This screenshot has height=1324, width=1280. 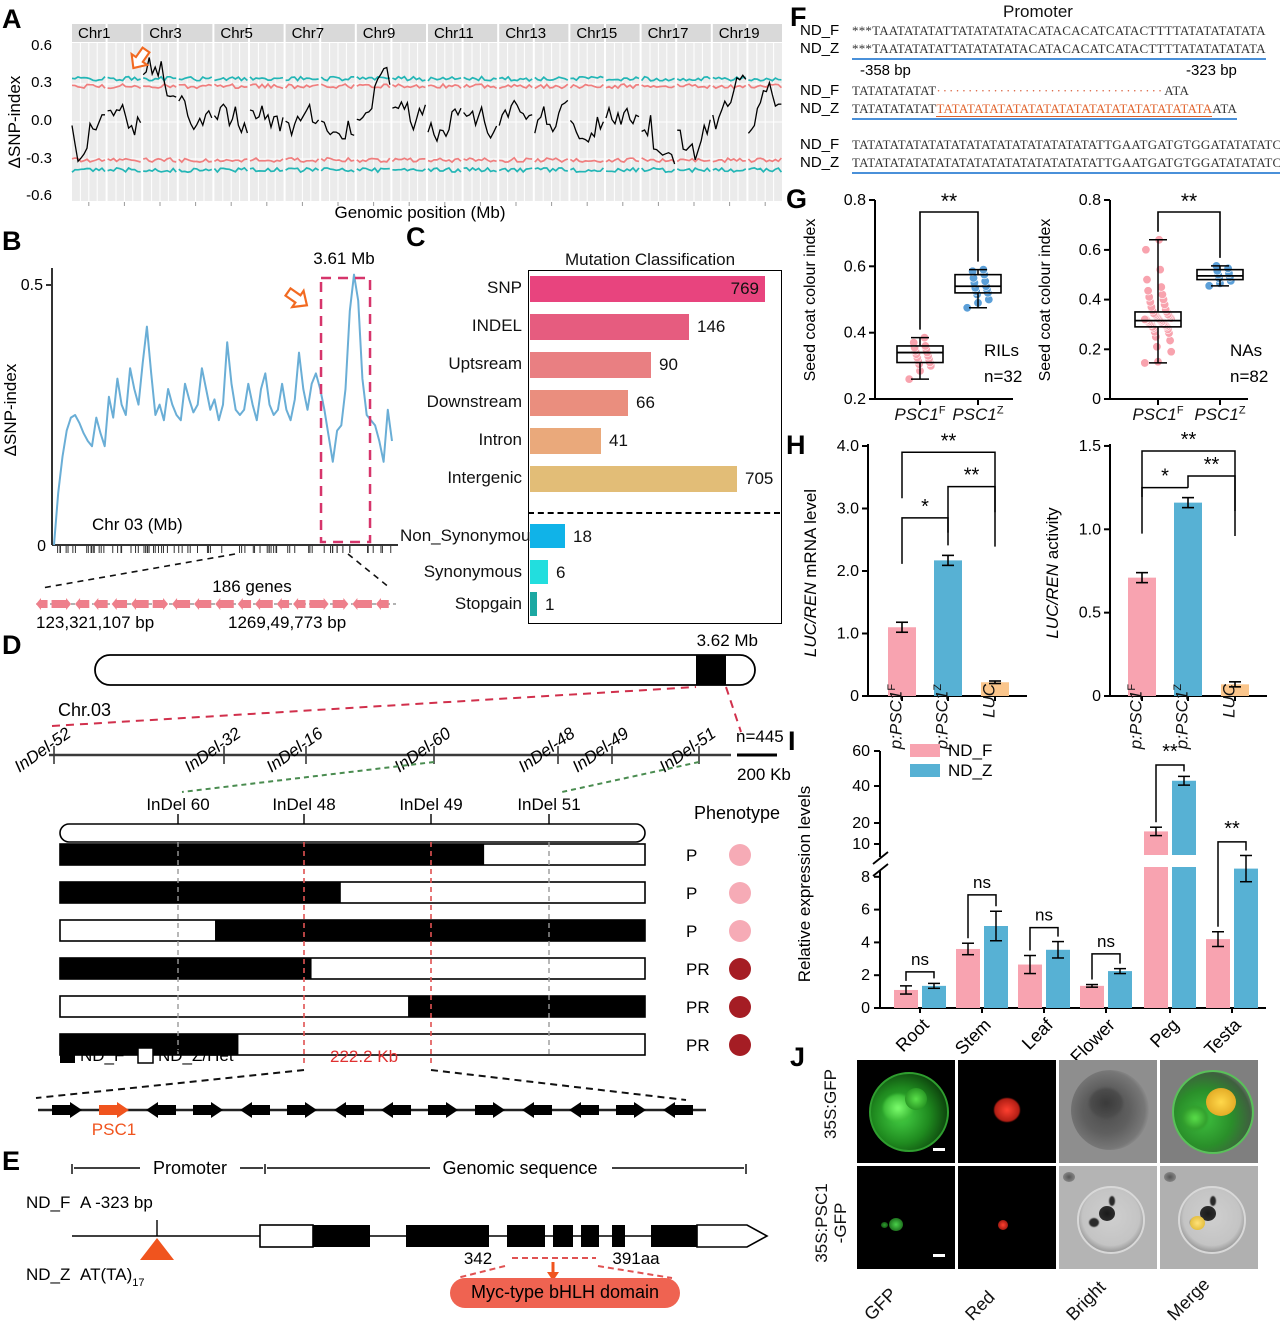 What do you see at coordinates (820, 30) in the screenshot?
I see `ndf-label: ND_F` at bounding box center [820, 30].